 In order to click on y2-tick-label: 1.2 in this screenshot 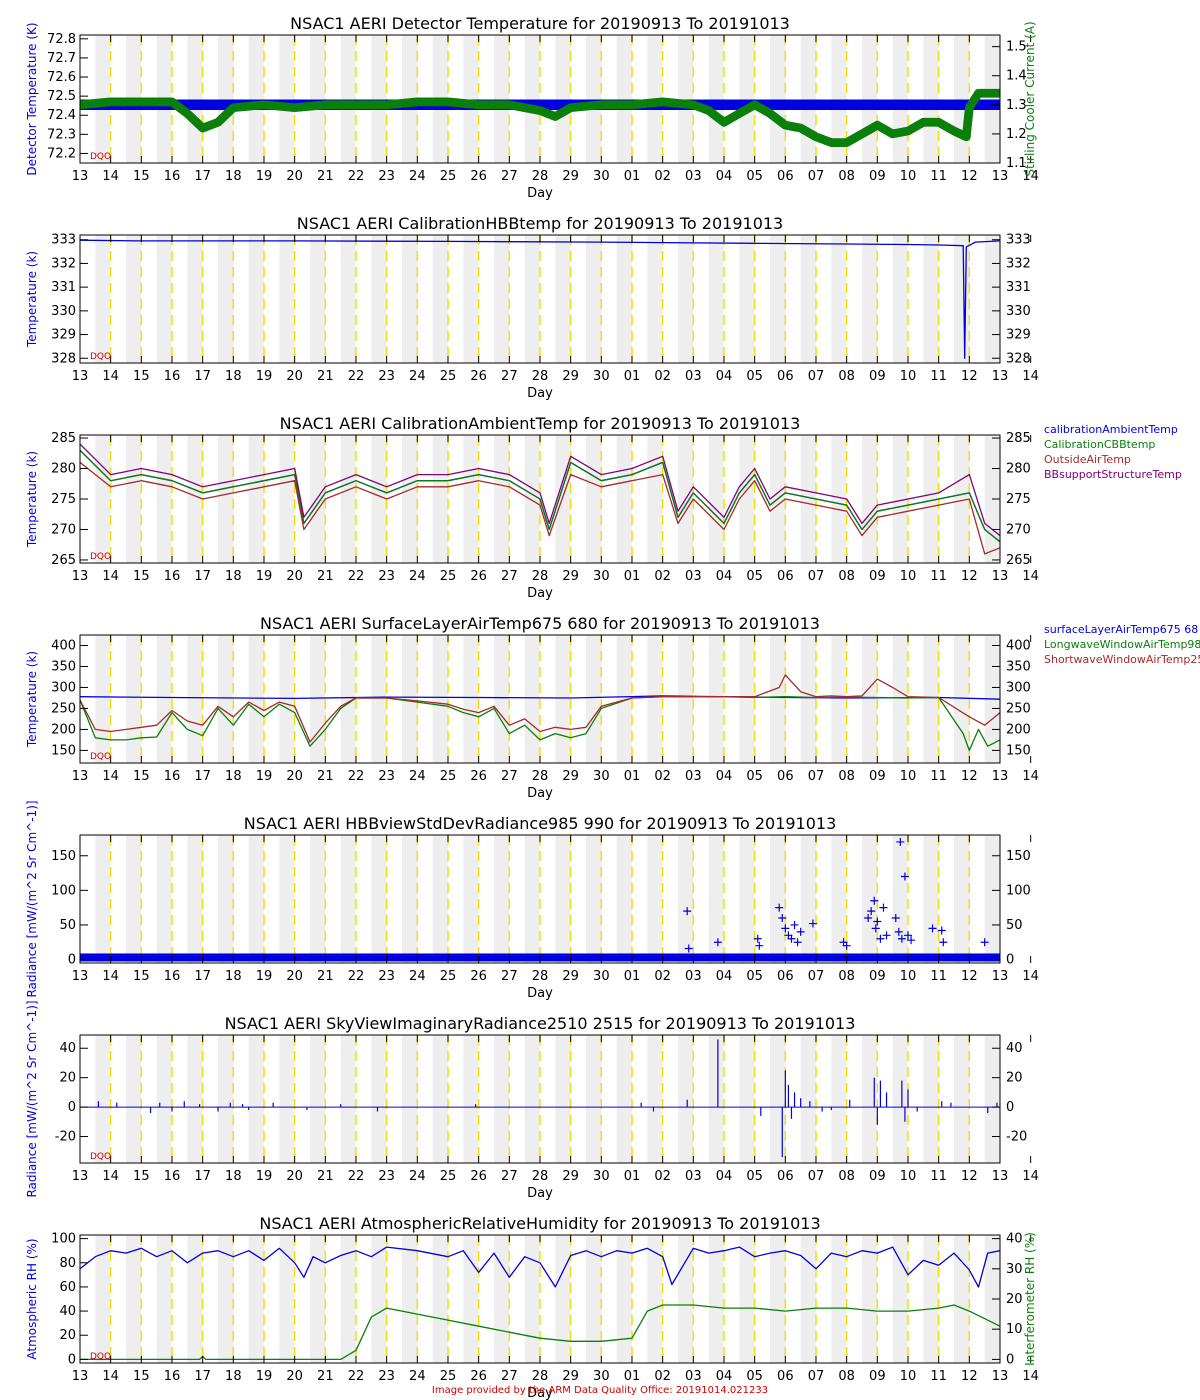, I will do `click(1016, 134)`.